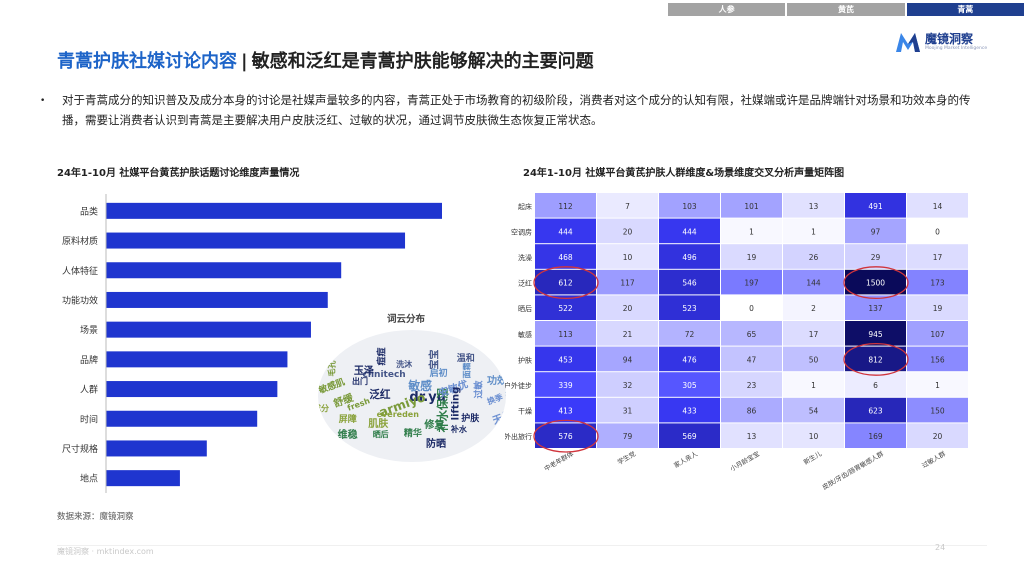 This screenshot has height=576, width=1024. Describe the element at coordinates (965, 9) in the screenshot. I see `tab-artemisia: 青蒿` at that location.